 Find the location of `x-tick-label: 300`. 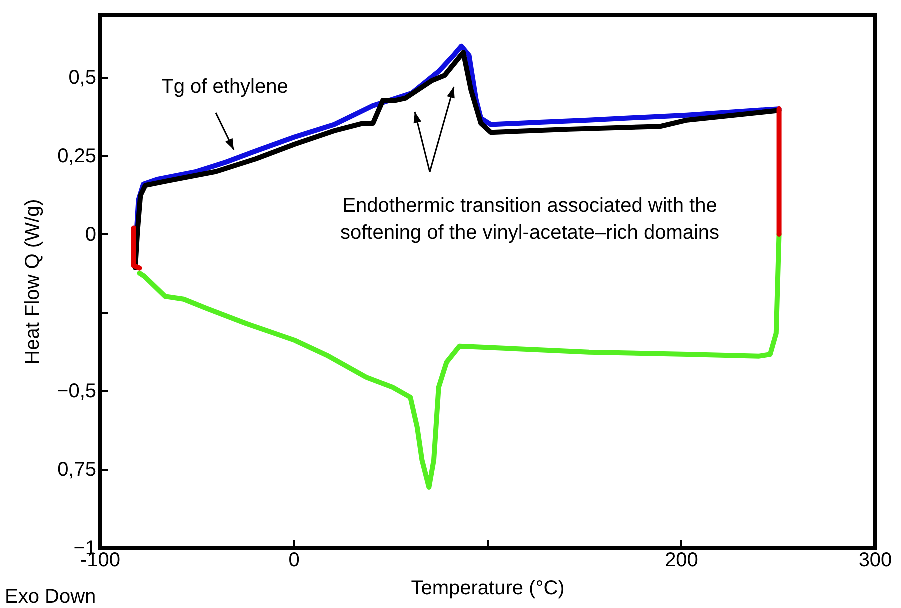

x-tick-label: 300 is located at coordinates (875, 561).